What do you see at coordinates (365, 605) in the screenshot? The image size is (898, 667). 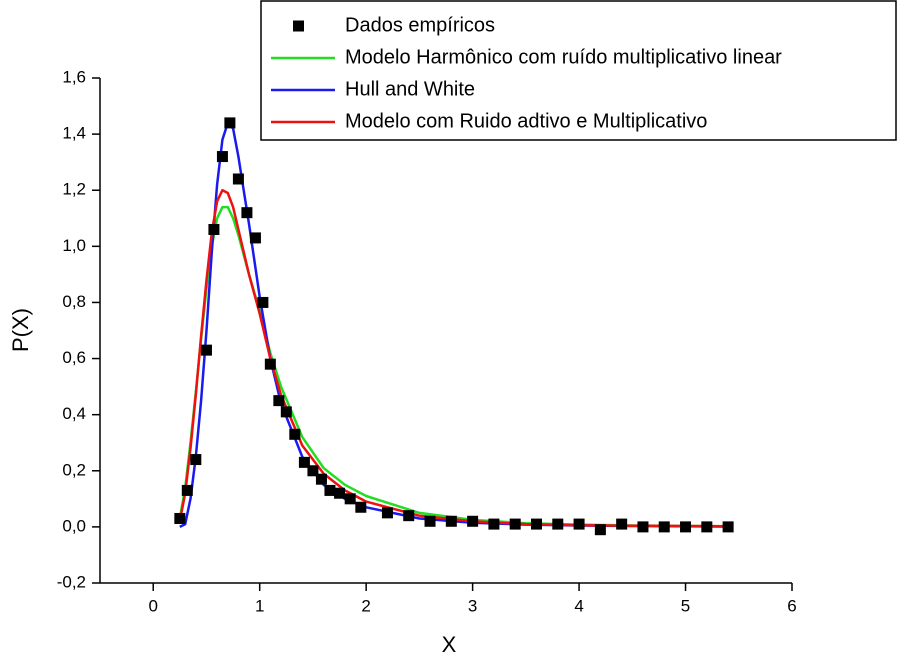 I see `x-tick-label: 2` at bounding box center [365, 605].